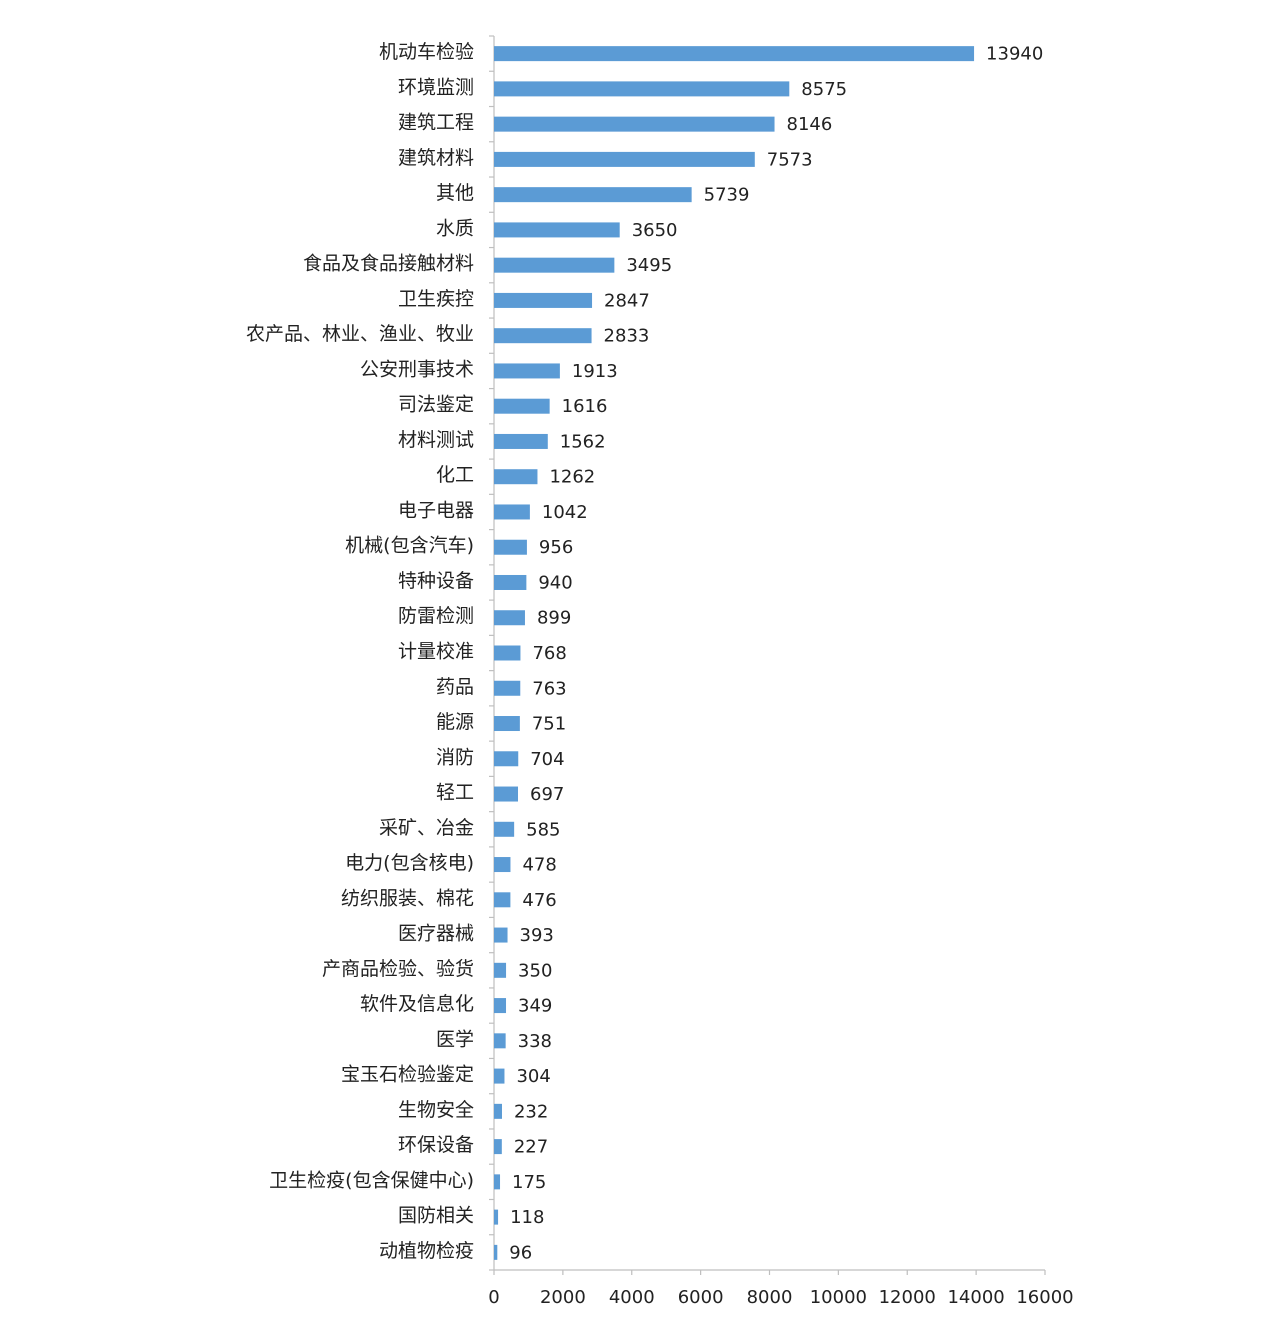  I want to click on y-tick-label: 药品, so click(455, 687).